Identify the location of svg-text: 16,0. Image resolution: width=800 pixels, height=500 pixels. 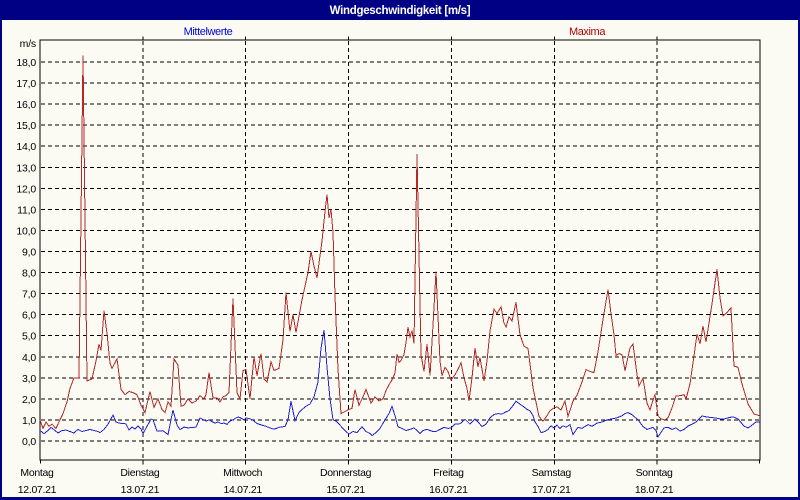
(26, 105).